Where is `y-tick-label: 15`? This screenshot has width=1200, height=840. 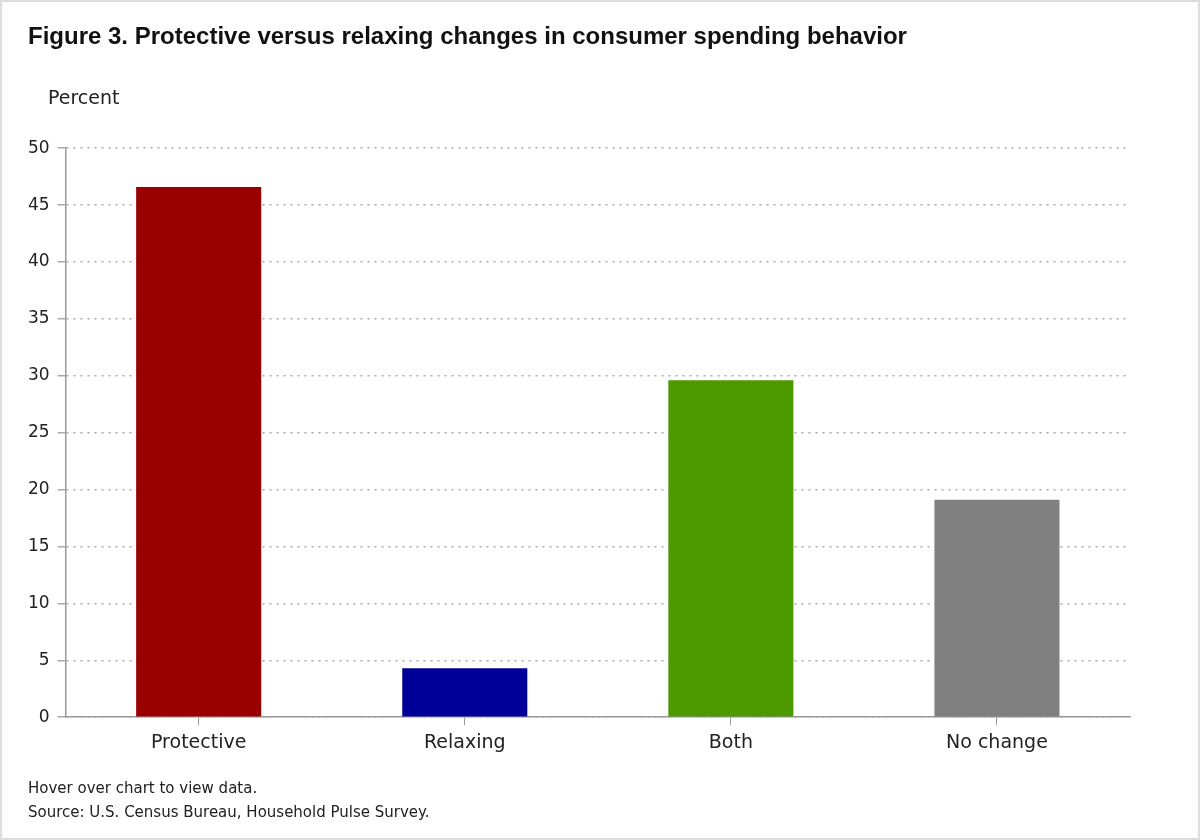
y-tick-label: 15 is located at coordinates (38, 544).